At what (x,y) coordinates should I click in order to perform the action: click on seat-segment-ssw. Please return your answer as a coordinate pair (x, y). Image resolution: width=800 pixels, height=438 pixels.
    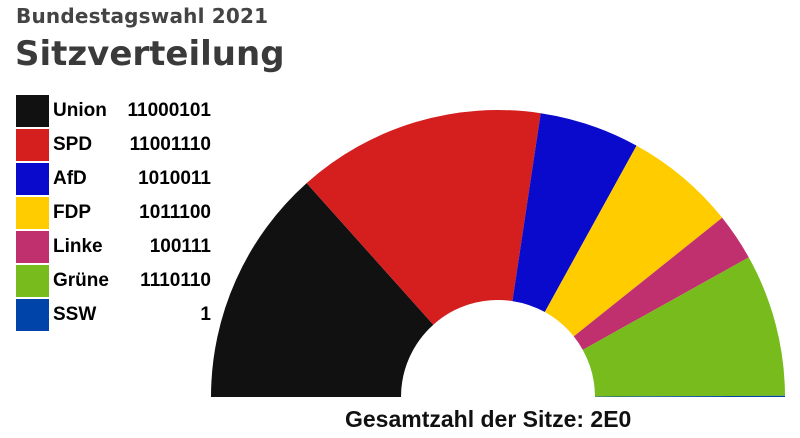
    Looking at the image, I should click on (689, 396).